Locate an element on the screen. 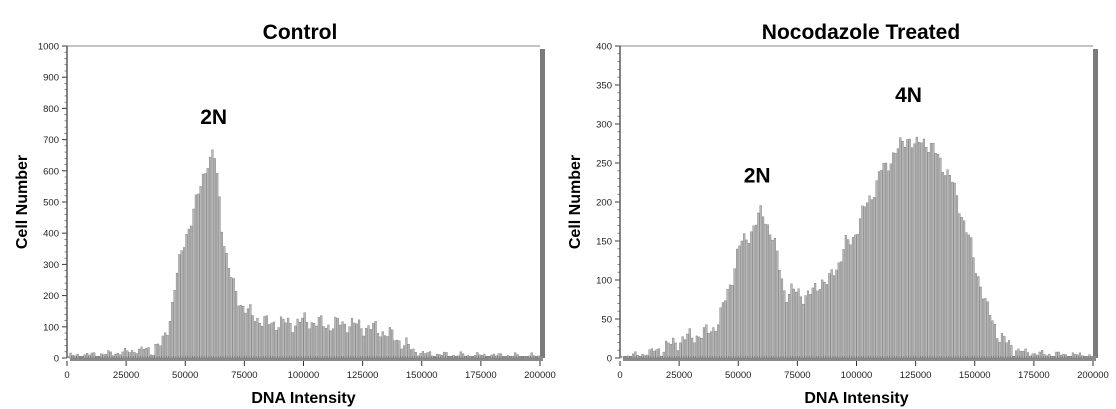  x-axis-label: DNA Intensity is located at coordinates (856, 398).